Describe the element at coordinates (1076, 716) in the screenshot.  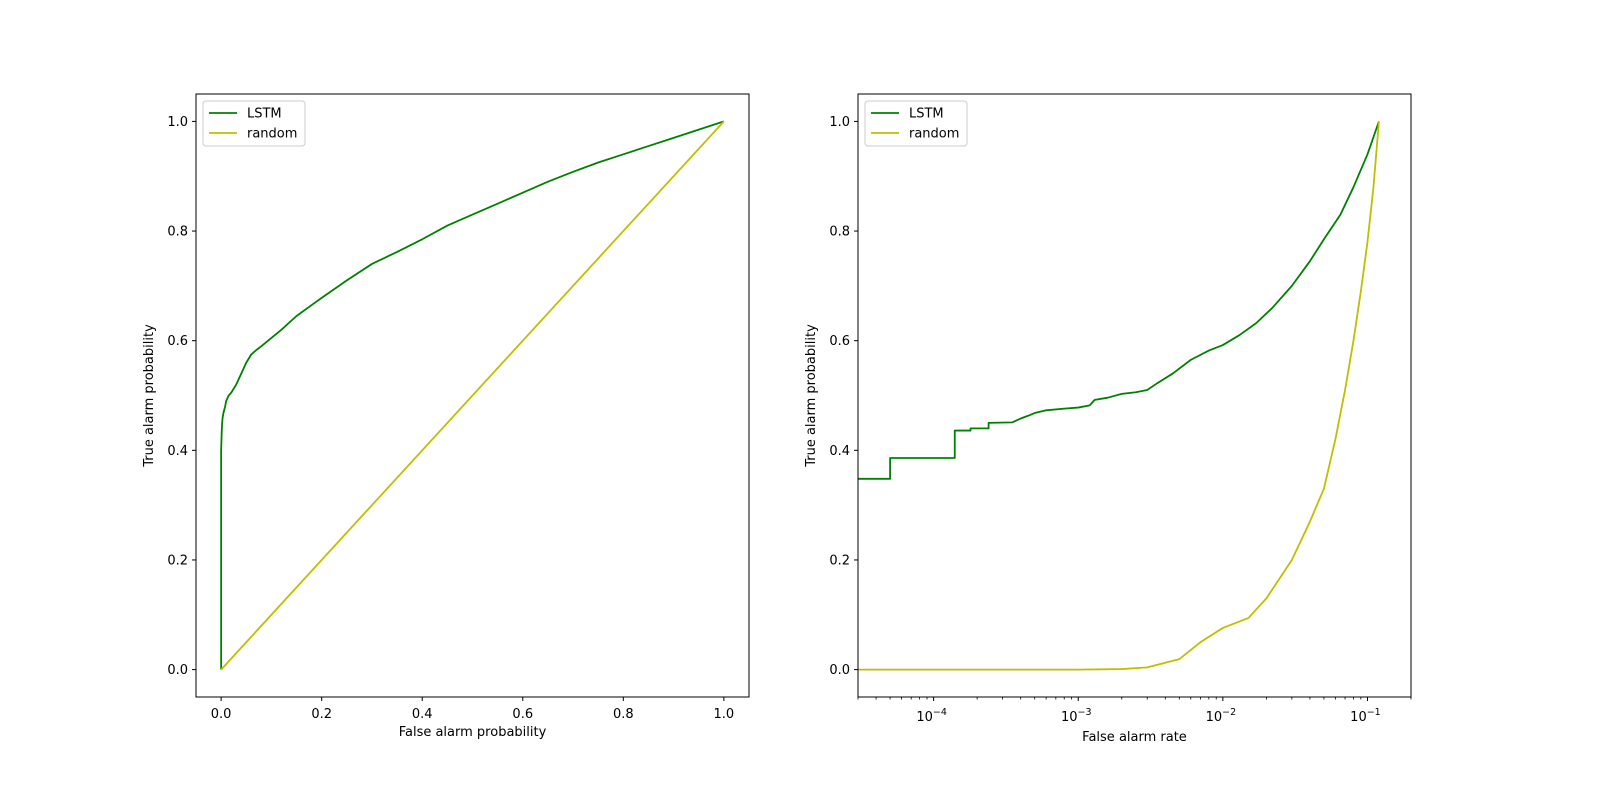
I see `x-tick-label: 10⁻³` at that location.